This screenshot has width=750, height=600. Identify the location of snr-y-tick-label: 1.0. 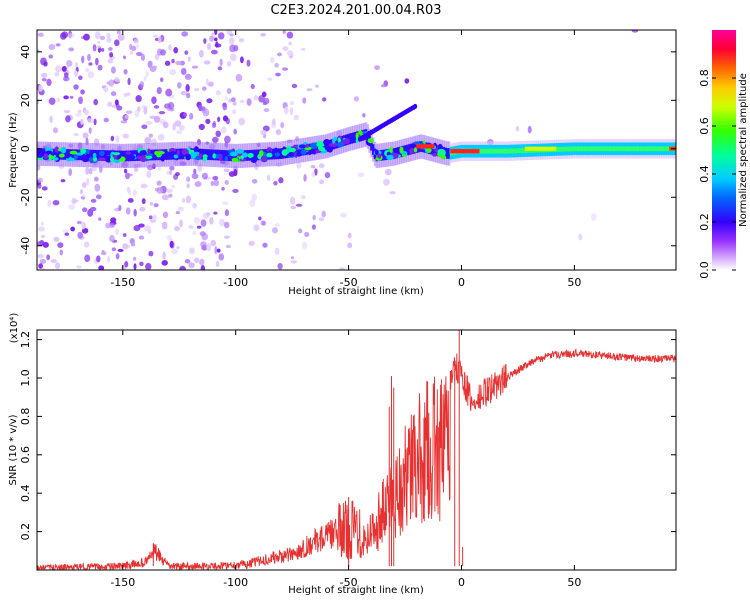
(25, 378).